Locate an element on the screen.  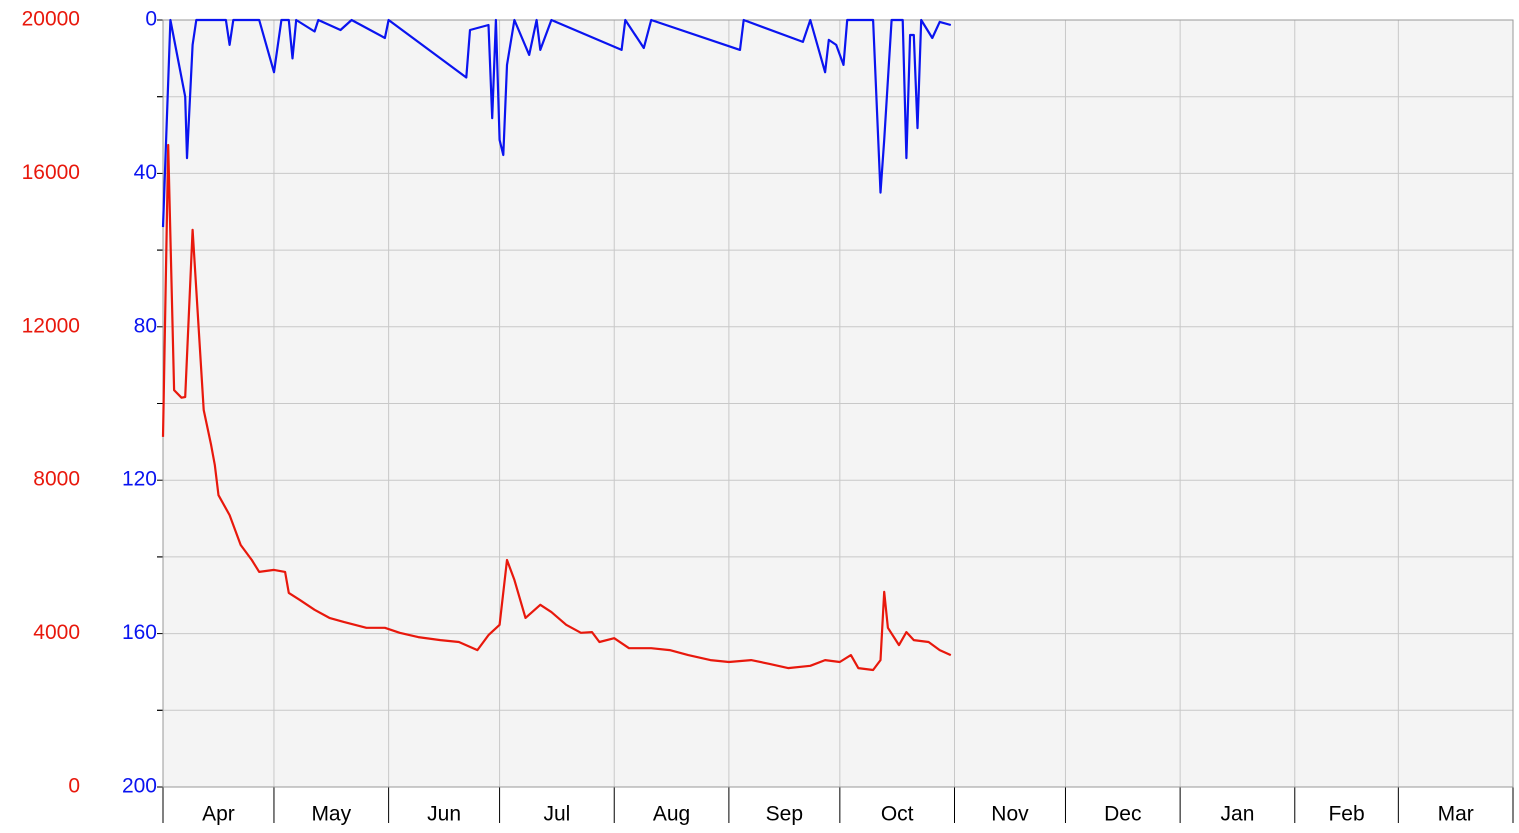
x-tick-label: May is located at coordinates (331, 814).